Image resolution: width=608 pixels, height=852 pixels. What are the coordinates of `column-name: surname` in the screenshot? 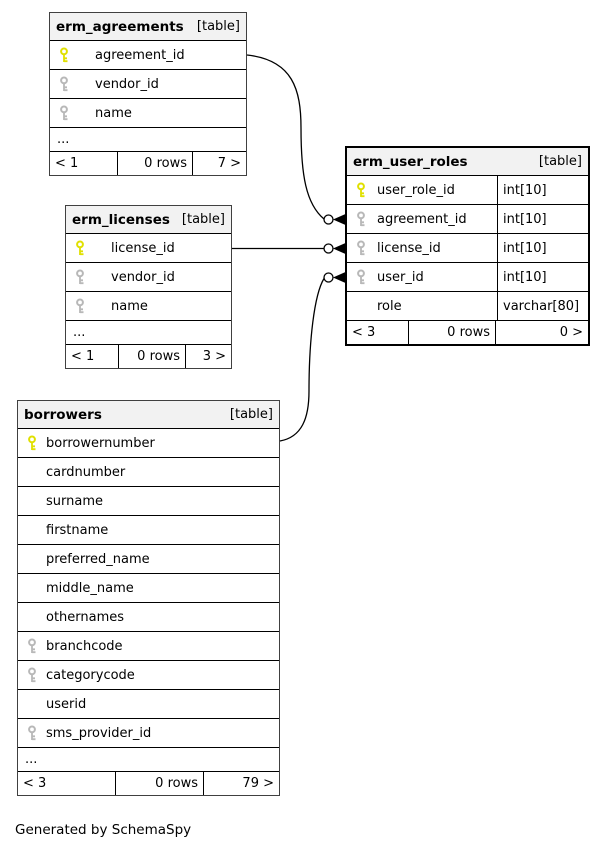 It's located at (74, 501).